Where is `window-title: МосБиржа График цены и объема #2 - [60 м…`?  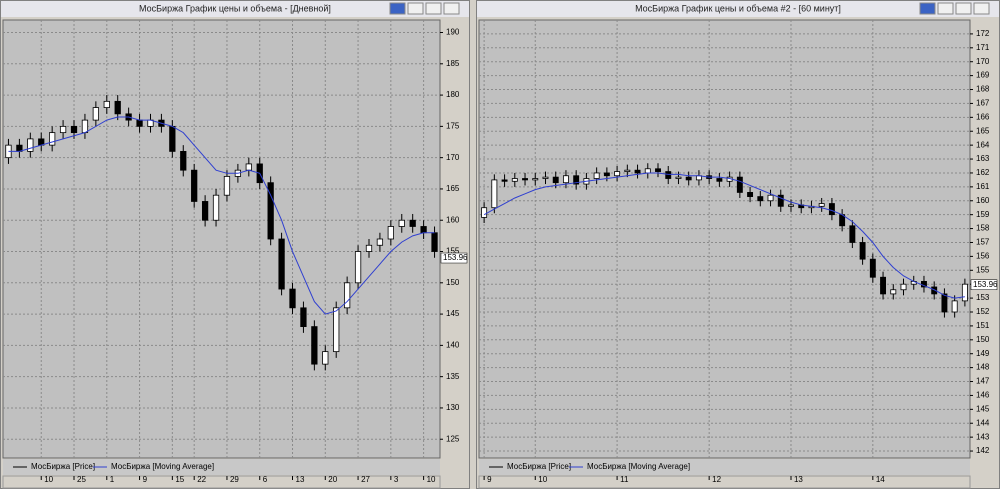
window-title: МосБиржа График цены и объема #2 - [60 м… is located at coordinates (738, 8).